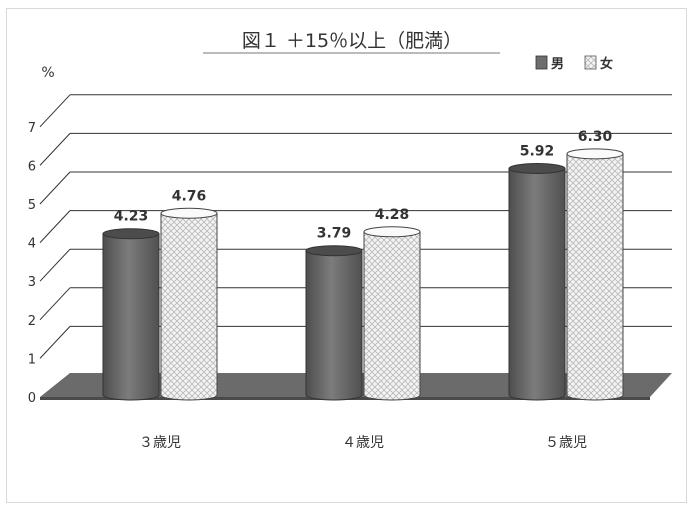  Describe the element at coordinates (32, 321) in the screenshot. I see `y-tick-label: 2` at that location.